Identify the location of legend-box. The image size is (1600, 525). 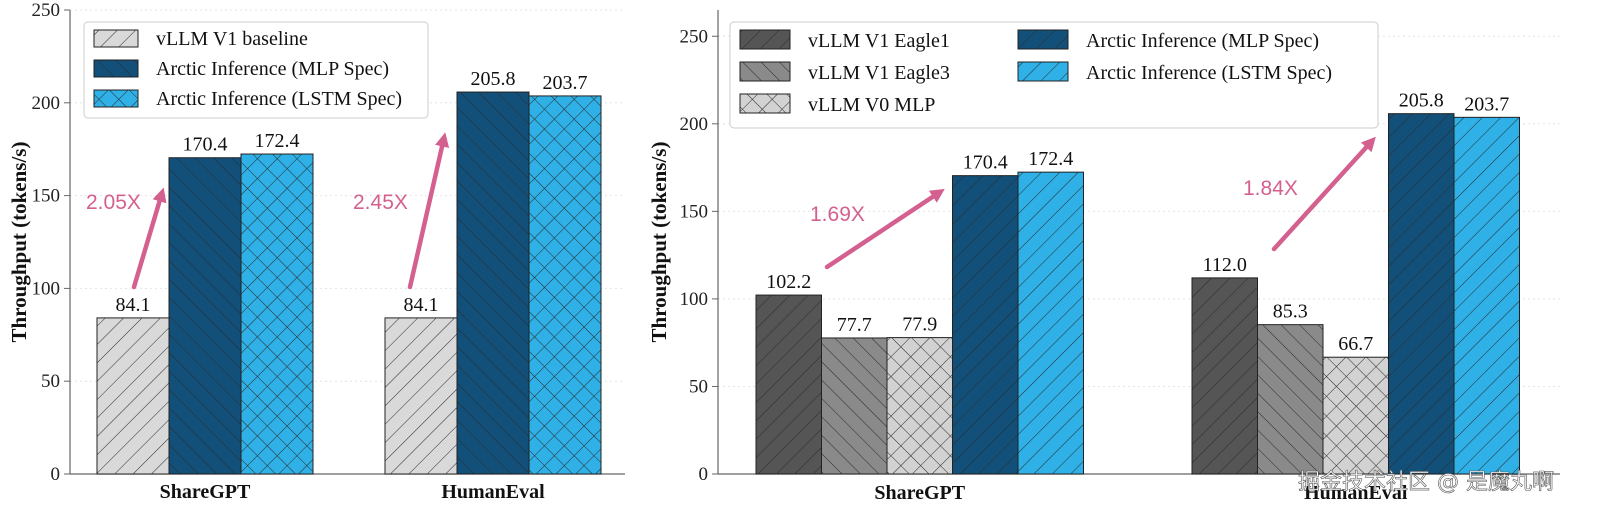
(256, 70).